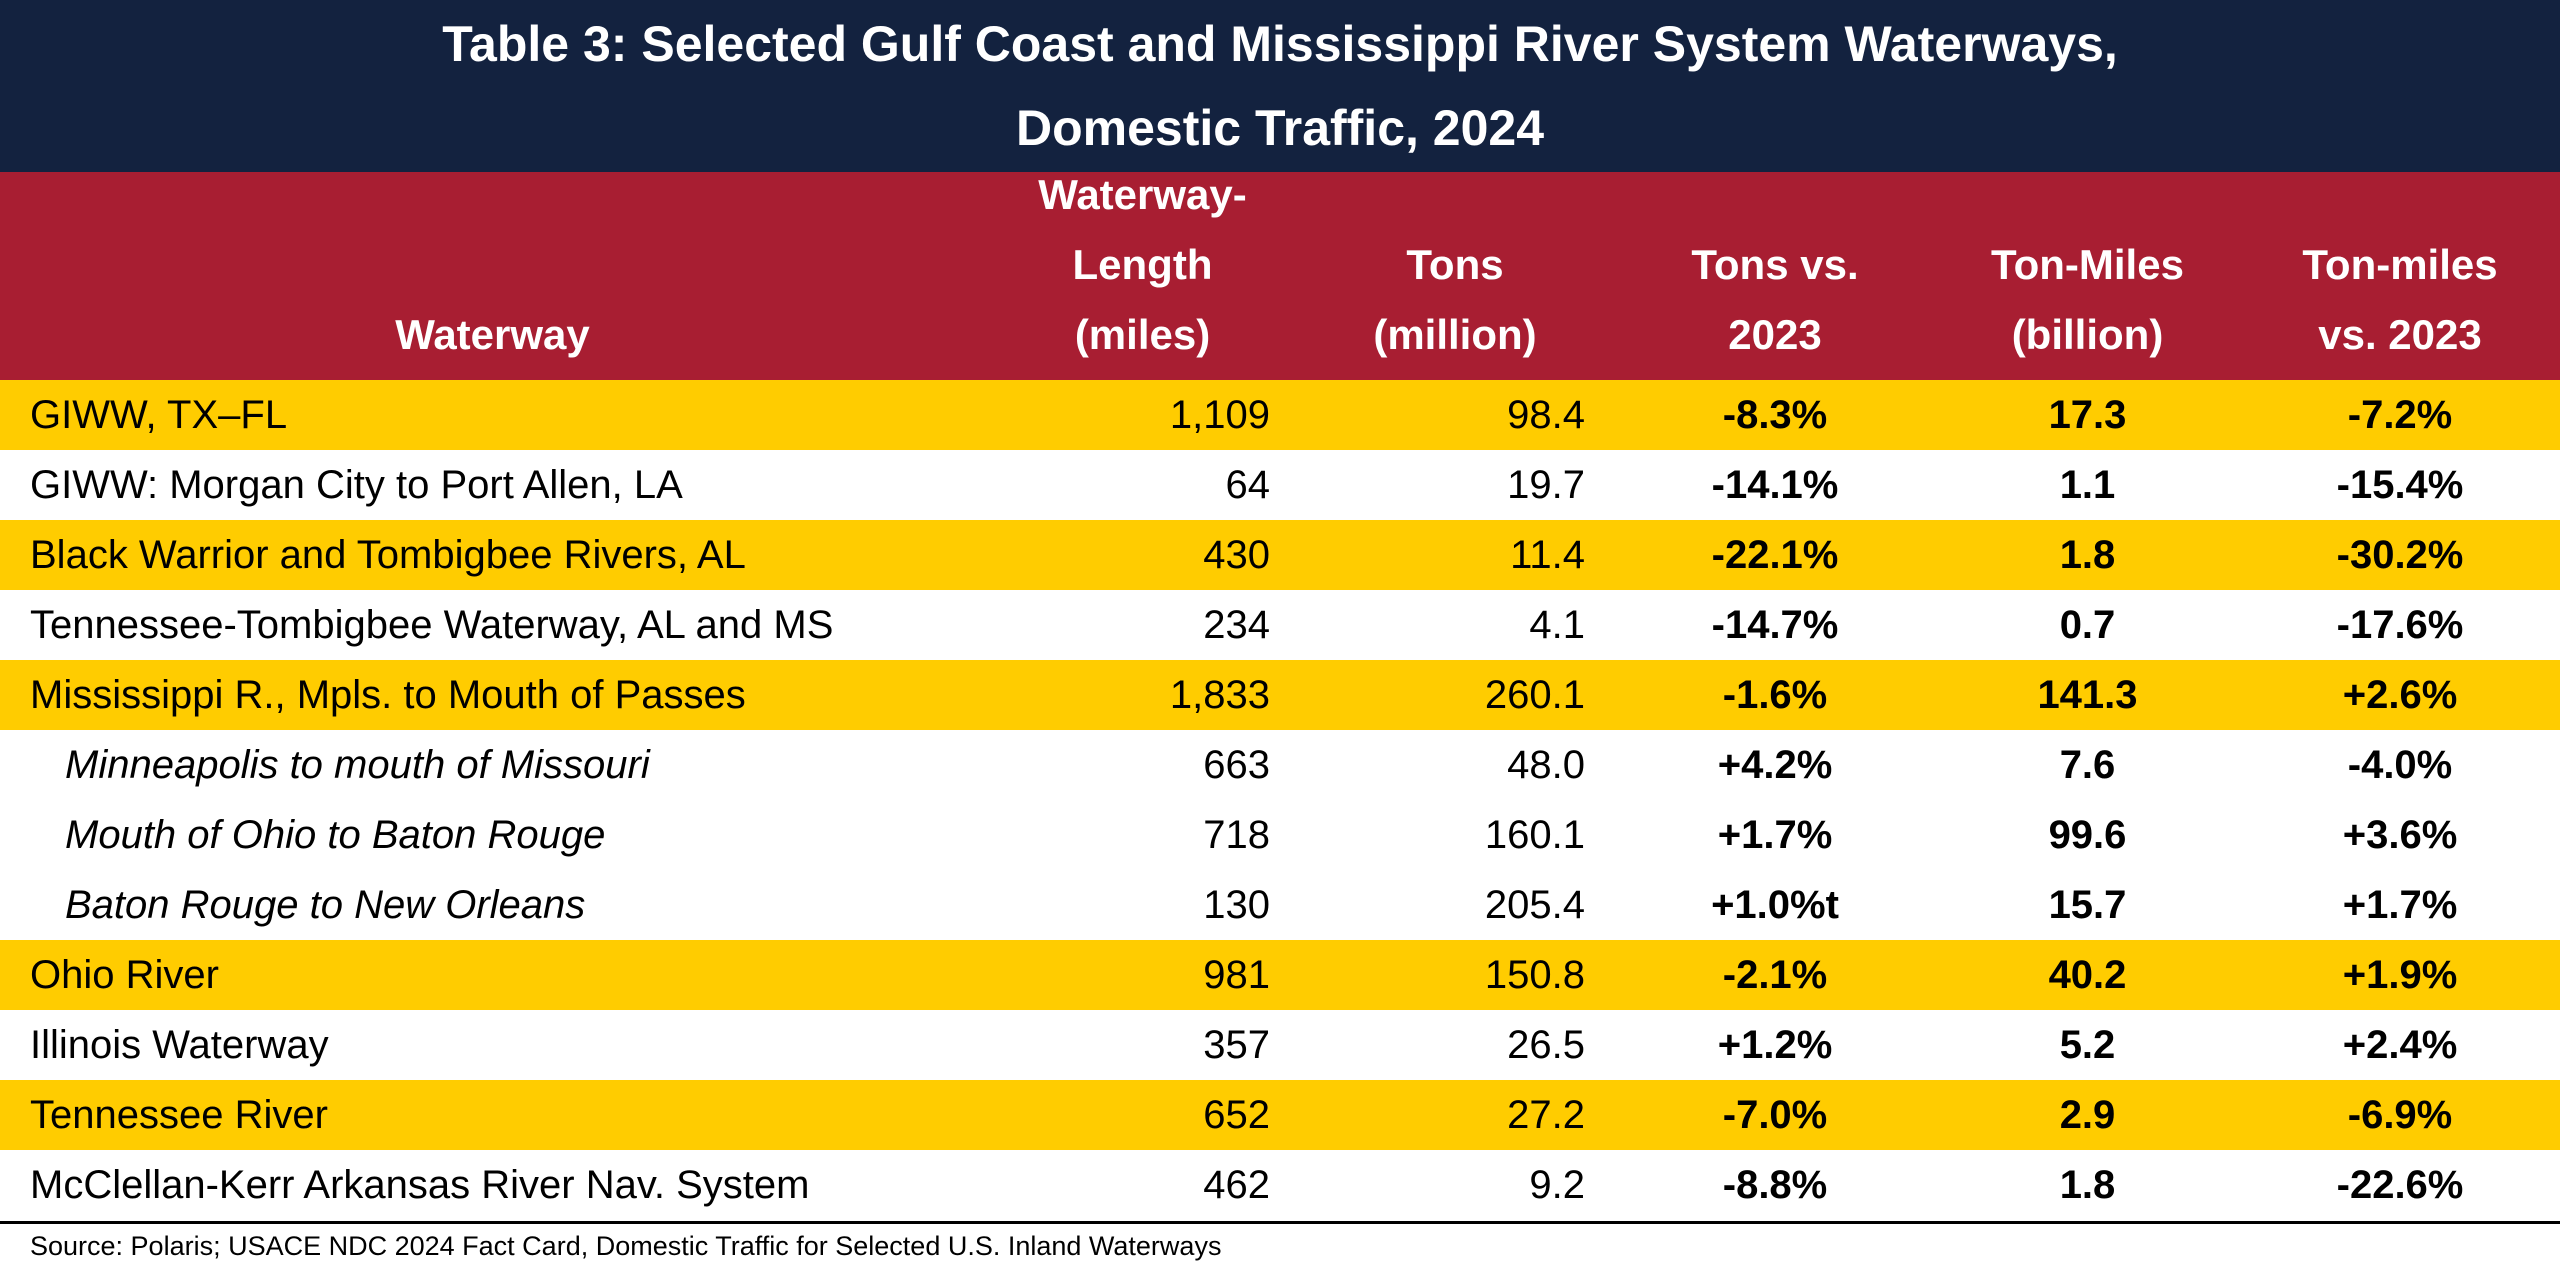 This screenshot has width=2560, height=1274. What do you see at coordinates (1236, 835) in the screenshot?
I see `cell-length: 718` at bounding box center [1236, 835].